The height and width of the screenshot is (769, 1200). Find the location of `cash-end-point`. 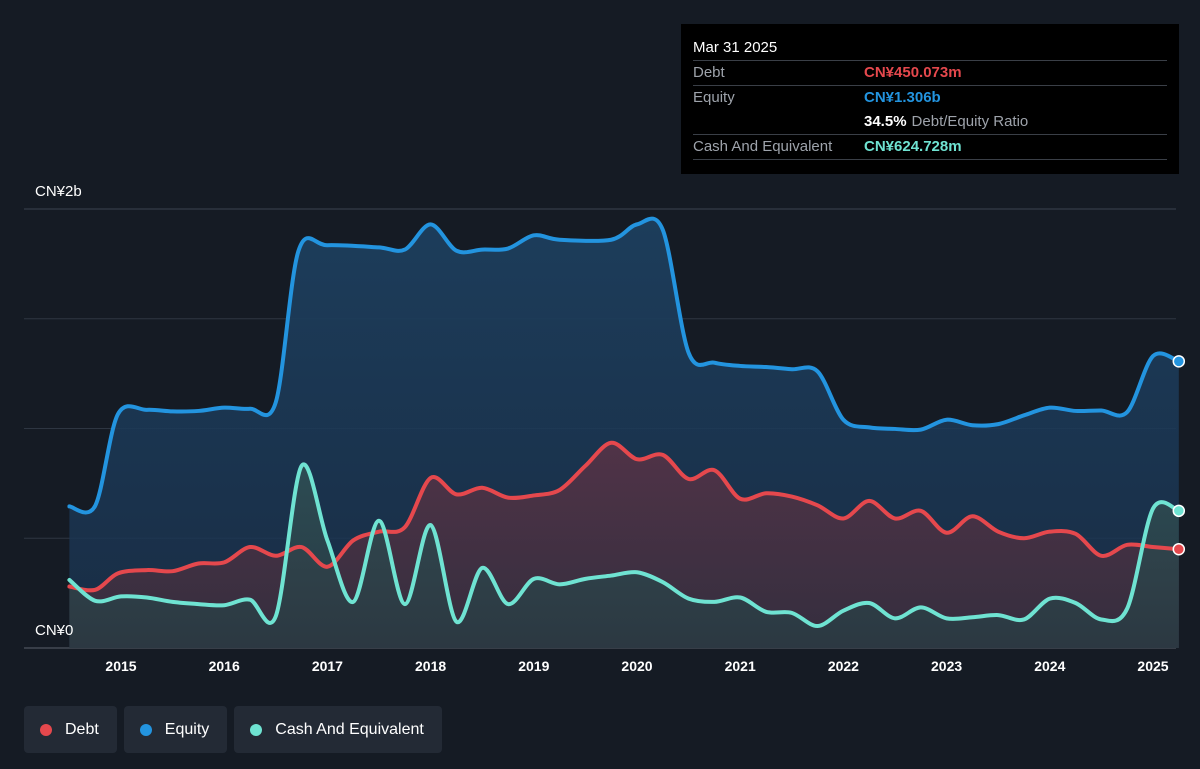

cash-end-point is located at coordinates (1179, 511).